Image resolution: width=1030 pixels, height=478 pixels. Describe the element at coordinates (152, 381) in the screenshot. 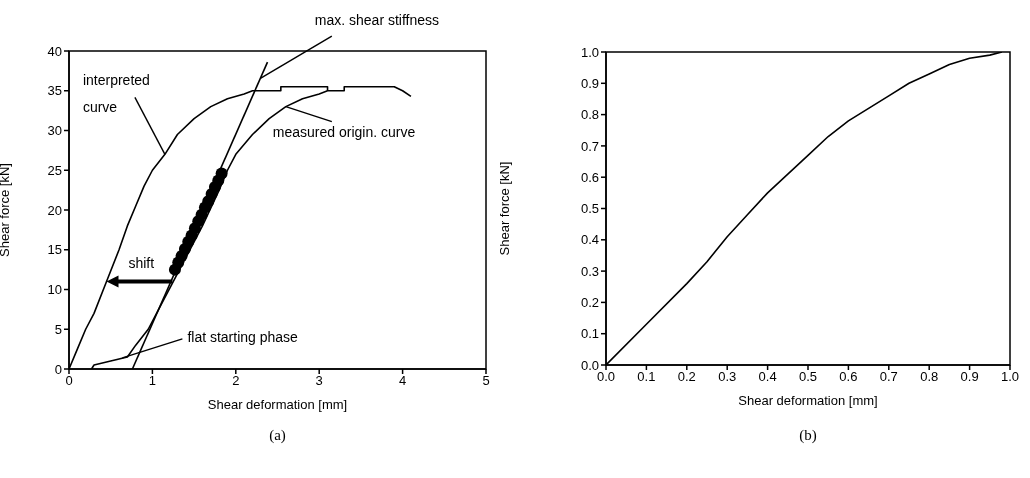

I see `x-tick-label: 1` at that location.